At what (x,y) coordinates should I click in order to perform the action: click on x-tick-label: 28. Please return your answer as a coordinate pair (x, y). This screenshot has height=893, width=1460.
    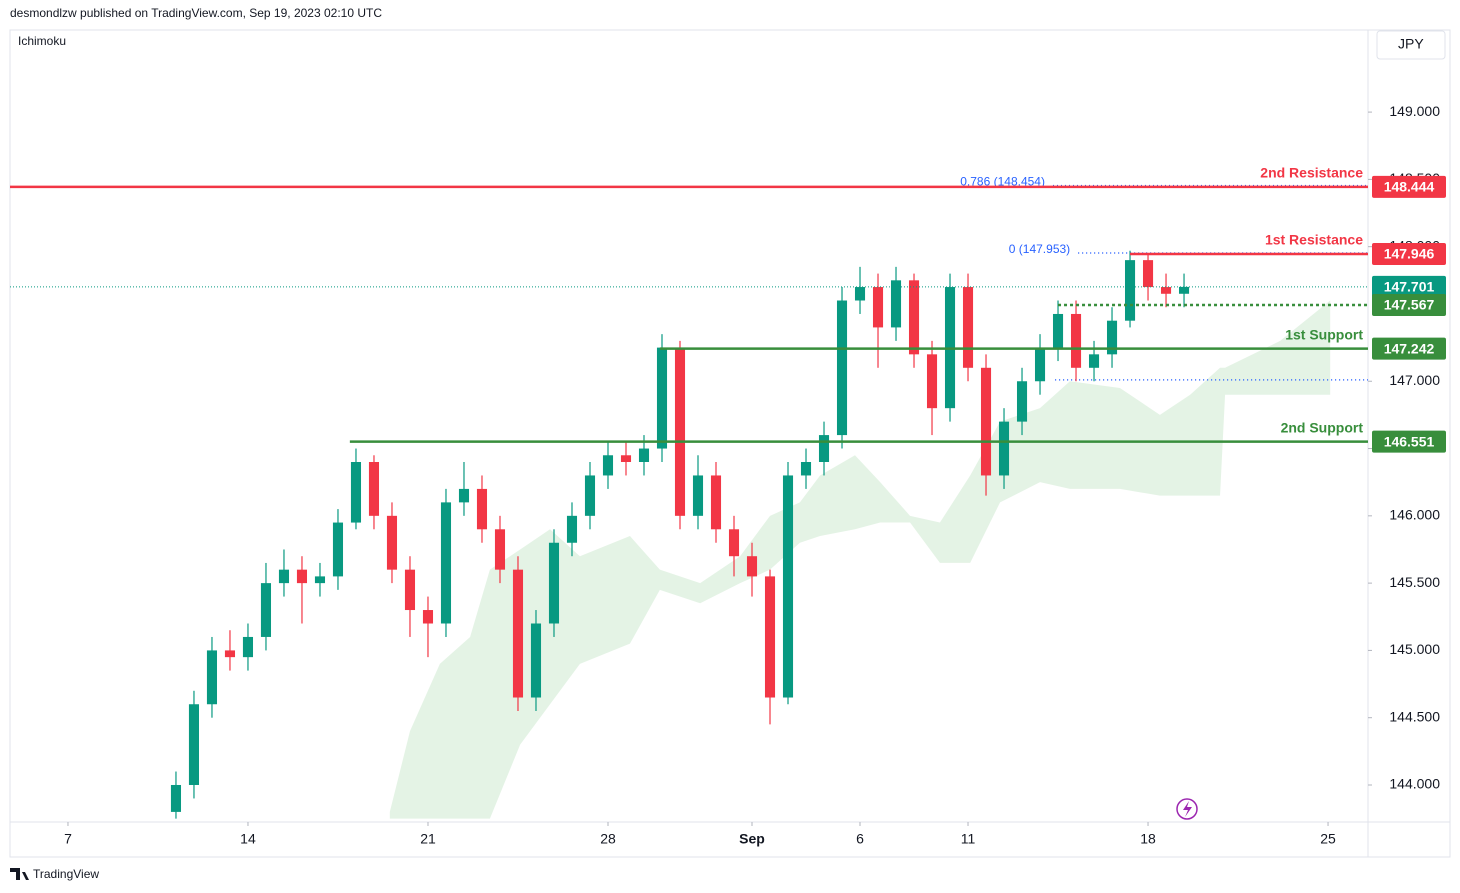
    Looking at the image, I should click on (608, 839).